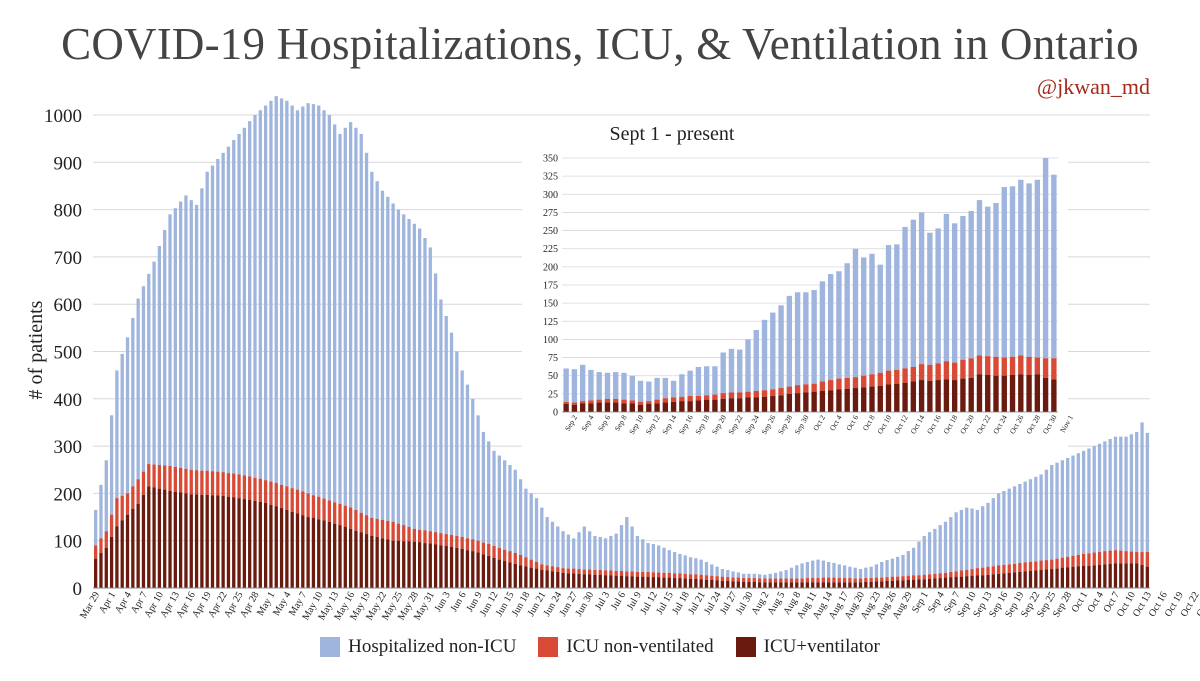 The image size is (1200, 681). I want to click on inset-y-tick-label: 250, so click(550, 231).